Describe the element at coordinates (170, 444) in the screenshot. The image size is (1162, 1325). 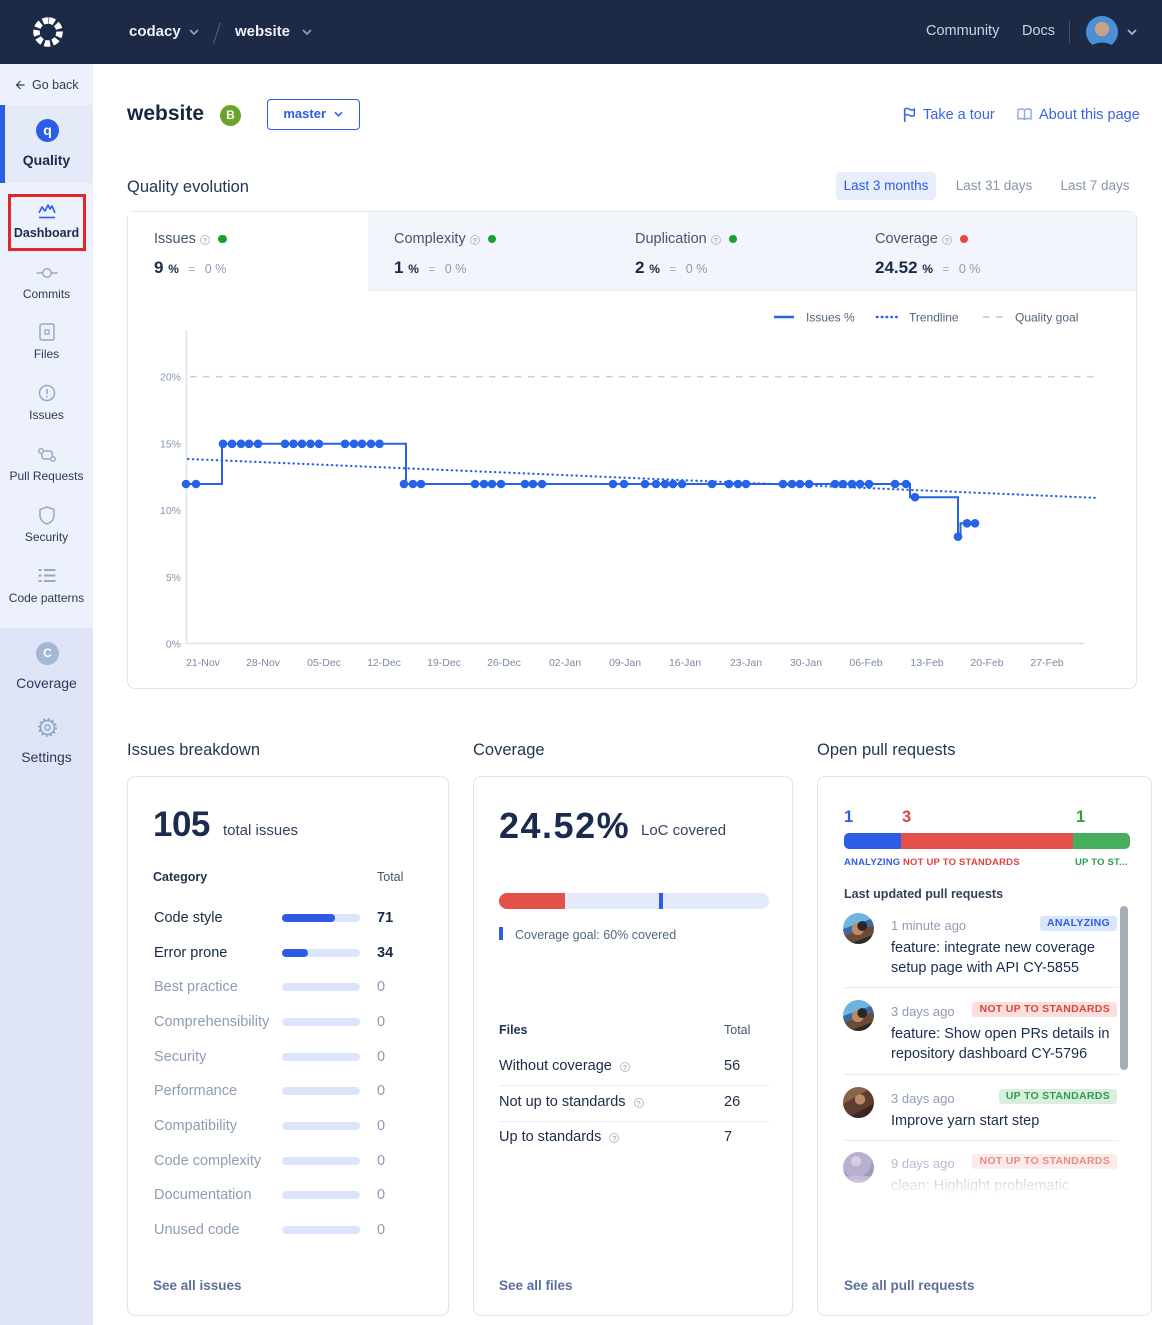
I see `svg-text: 15%` at that location.